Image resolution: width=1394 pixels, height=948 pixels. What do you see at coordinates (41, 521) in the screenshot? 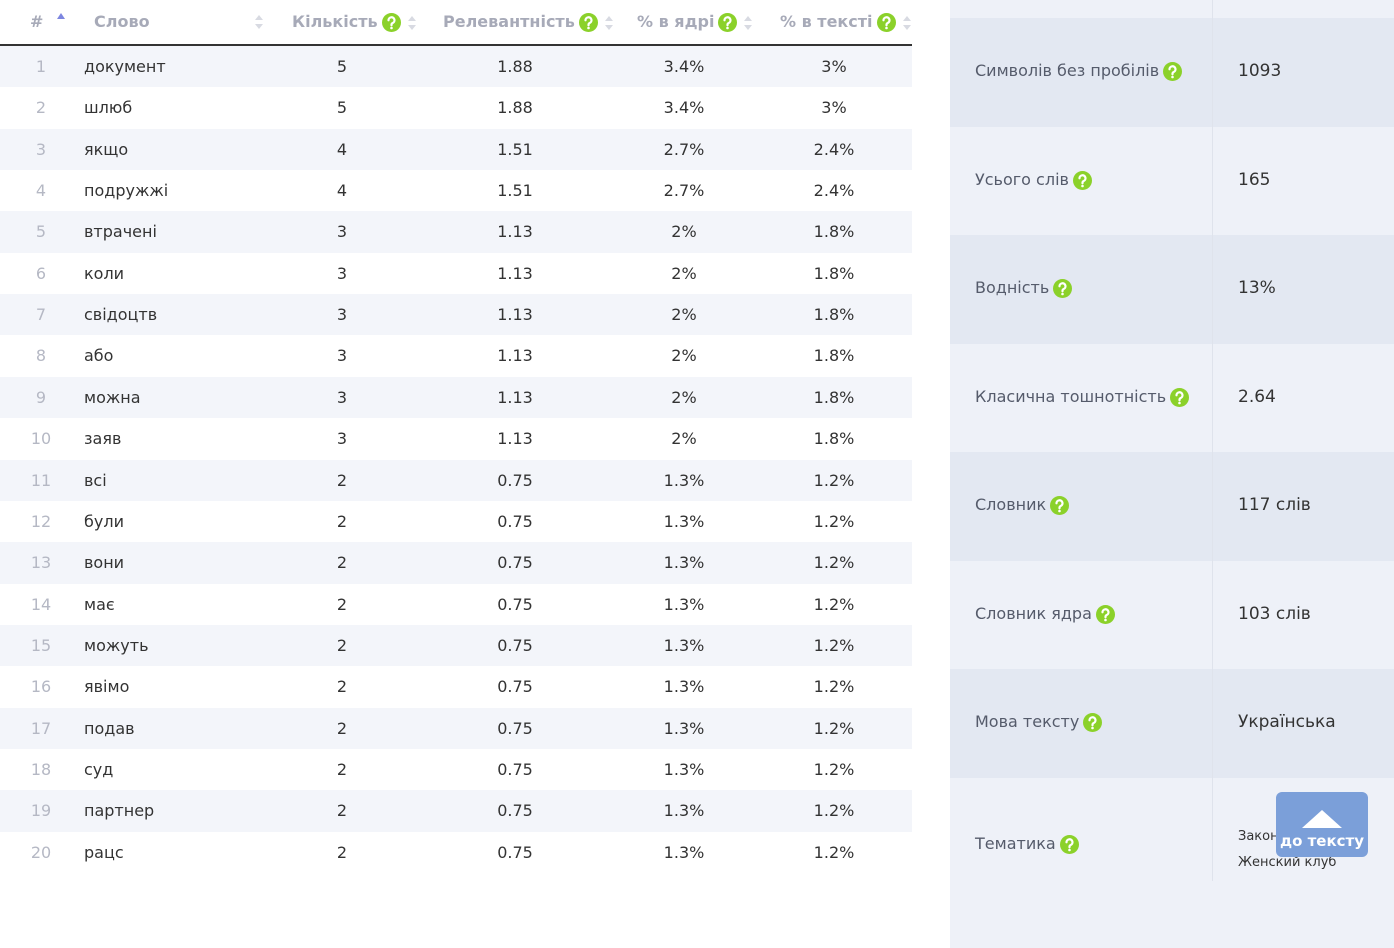
I see `row-number: 12` at bounding box center [41, 521].